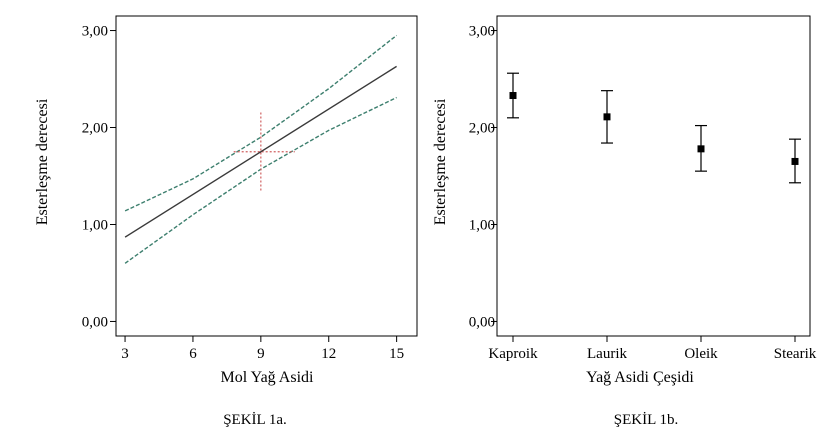  What do you see at coordinates (42, 161) in the screenshot?
I see `y-axis-title-1a: Esterleşme derecesi` at bounding box center [42, 161].